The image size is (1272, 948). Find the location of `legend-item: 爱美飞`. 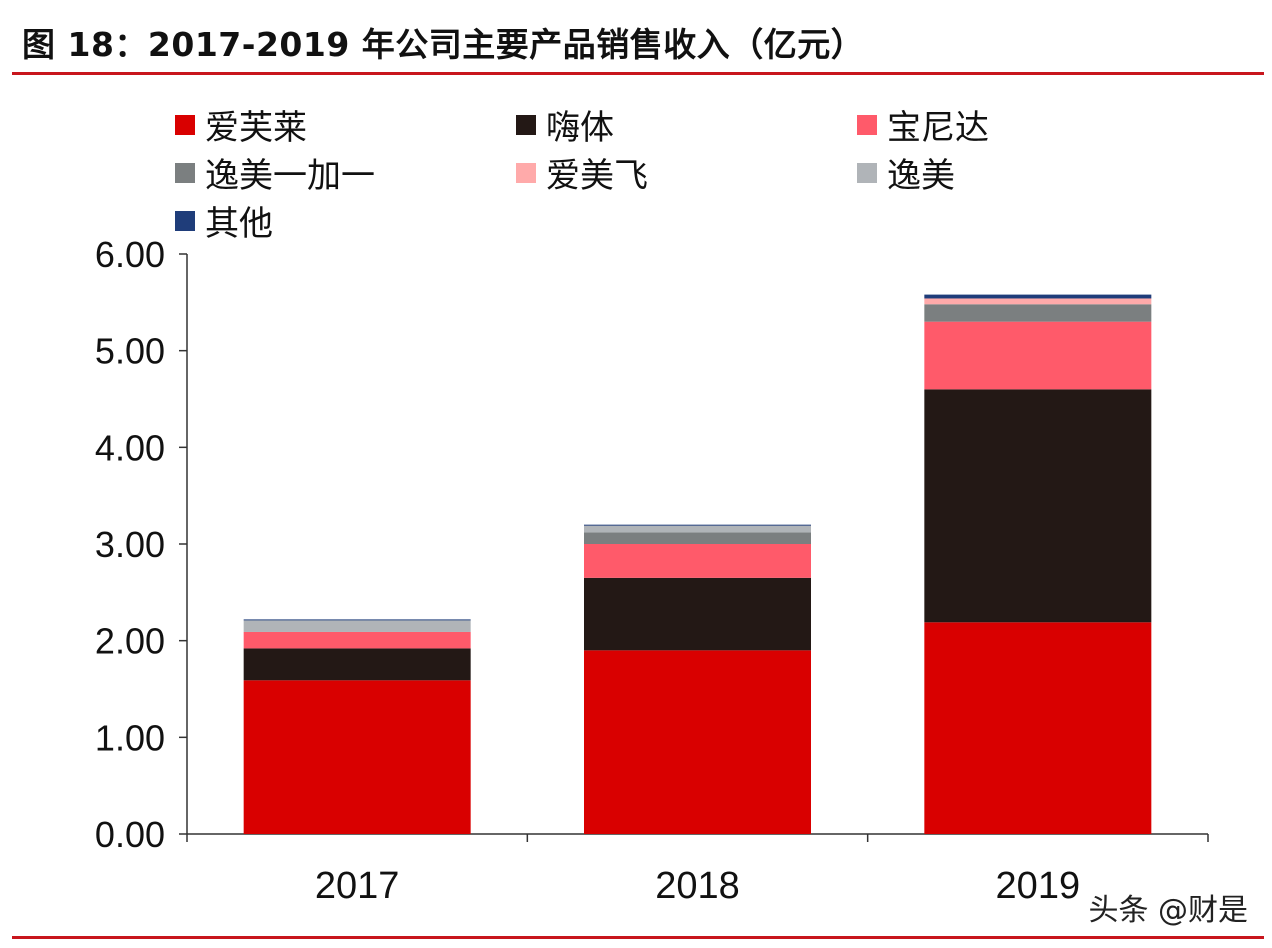

legend-item: 爱美飞 is located at coordinates (582, 172).